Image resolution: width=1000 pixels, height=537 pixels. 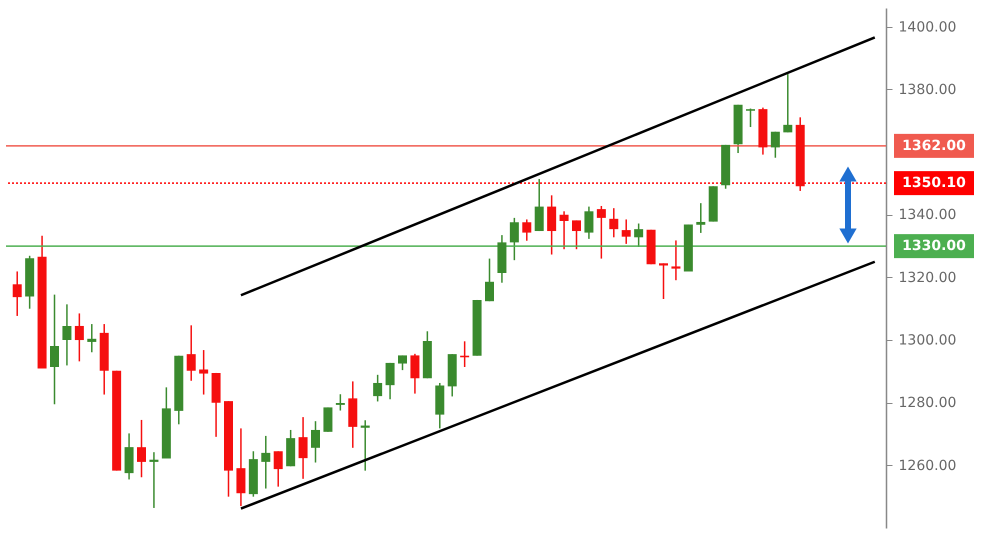 I want to click on y-tick-label: 1280.00, so click(x=927, y=403).